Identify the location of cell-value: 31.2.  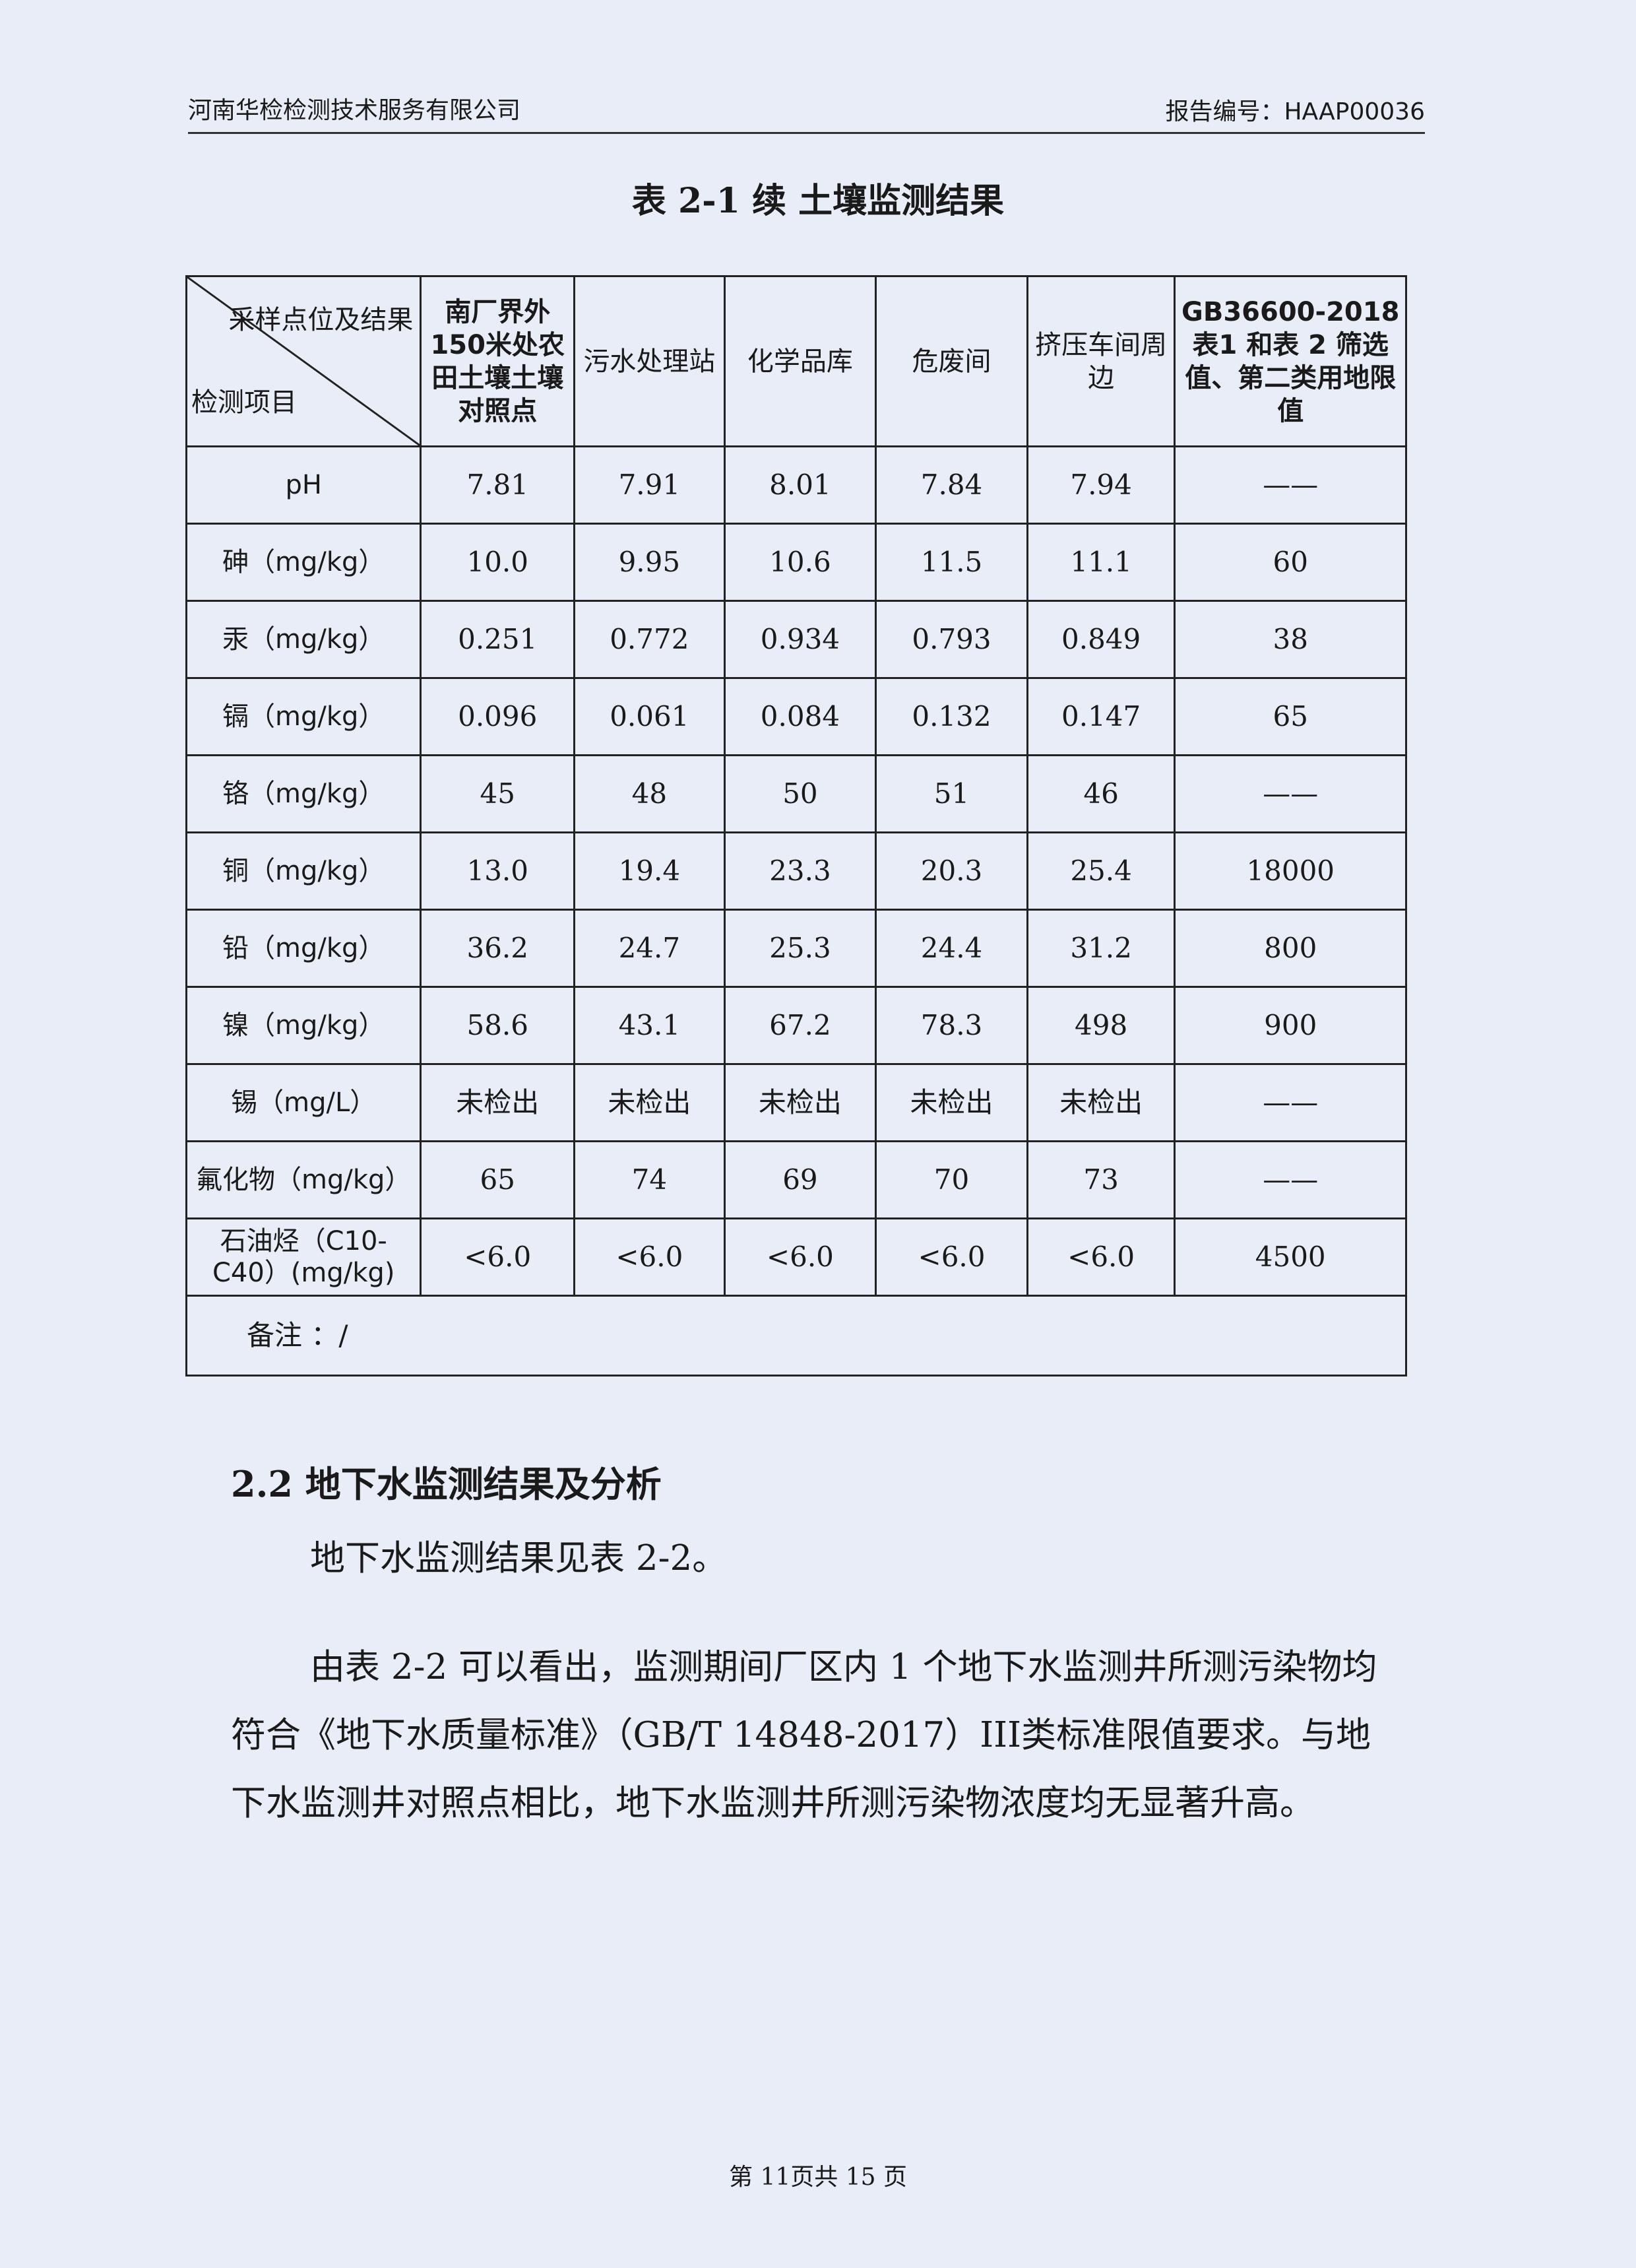
(1101, 949).